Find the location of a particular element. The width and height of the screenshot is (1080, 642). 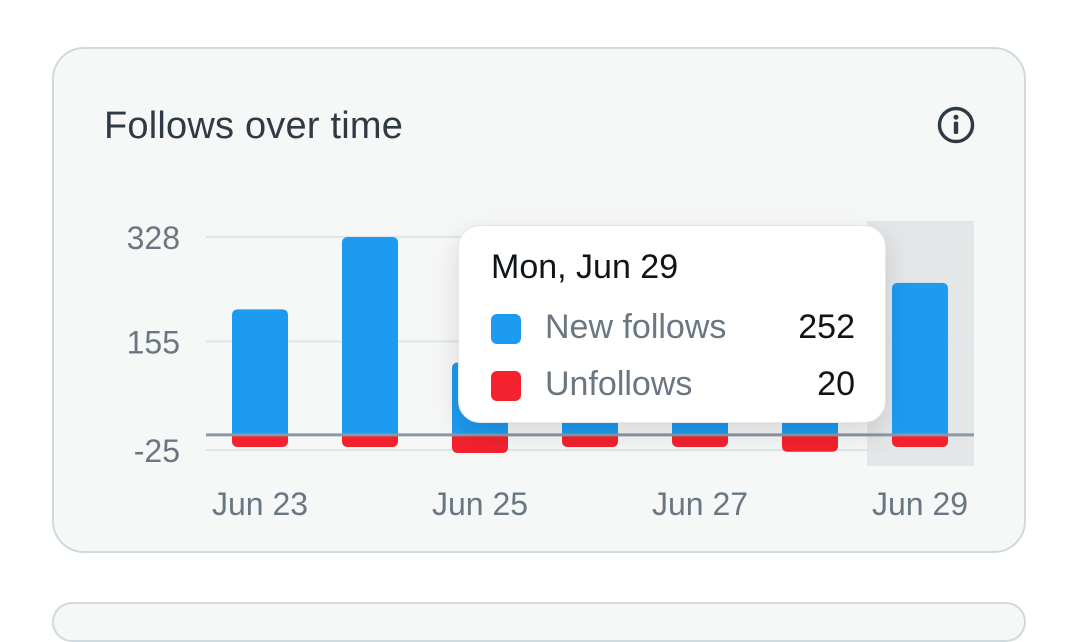

chart-tooltip: Mon, Jun 29 New follows 252 Unfollows 20 is located at coordinates (672, 324).